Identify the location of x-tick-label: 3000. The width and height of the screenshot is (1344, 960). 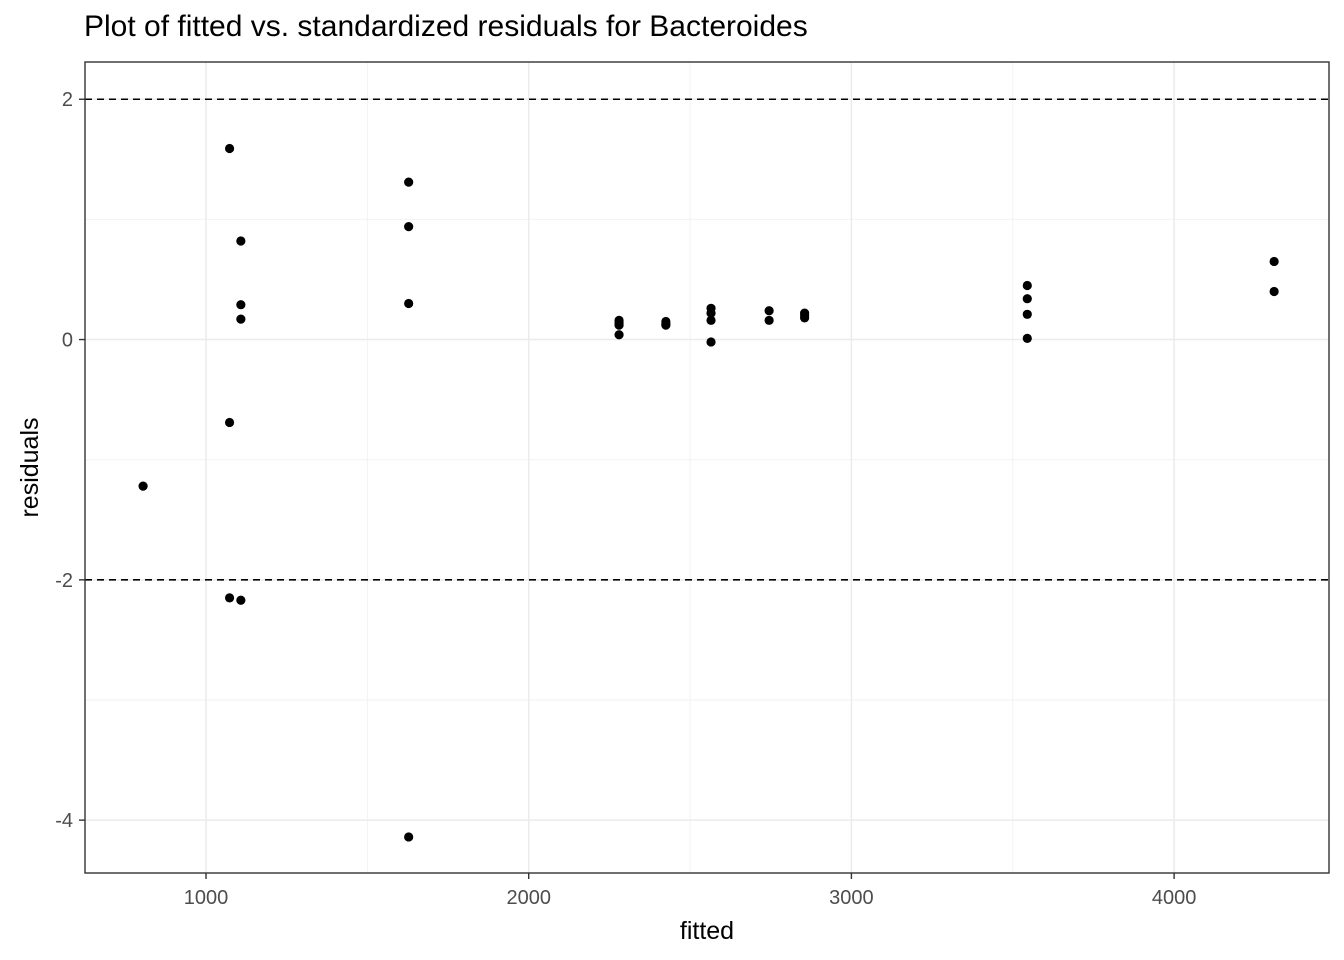
(851, 898).